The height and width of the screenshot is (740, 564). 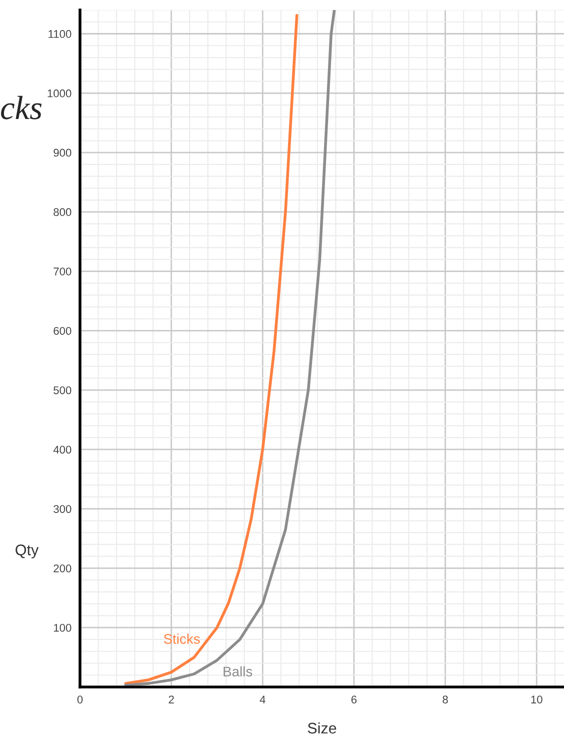 What do you see at coordinates (322, 728) in the screenshot?
I see `x-axis-title: Size` at bounding box center [322, 728].